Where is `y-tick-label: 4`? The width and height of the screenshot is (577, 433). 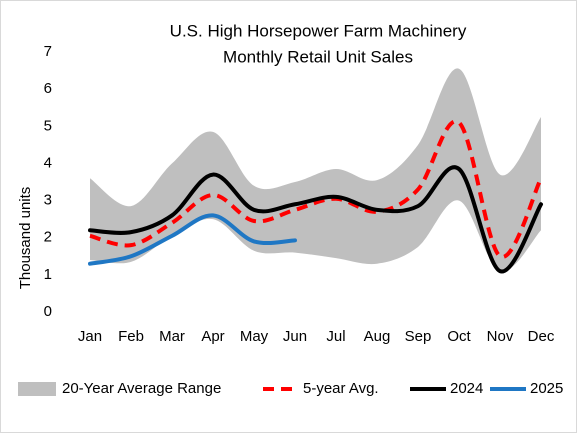
y-tick-label: 4 is located at coordinates (48, 162).